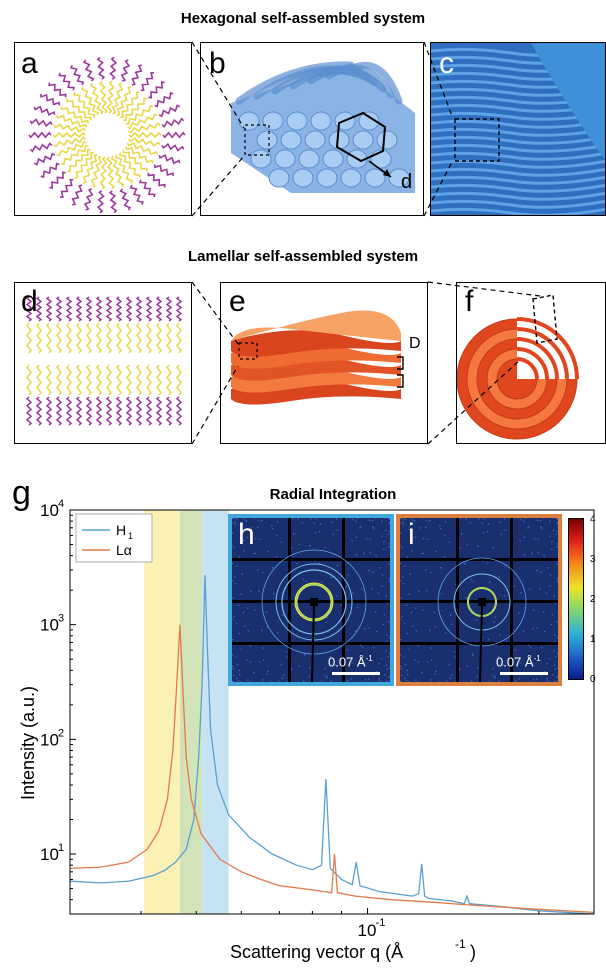 Image resolution: width=606 pixels, height=969 pixels. Describe the element at coordinates (69, 338) in the screenshot. I see `top-tail` at that location.